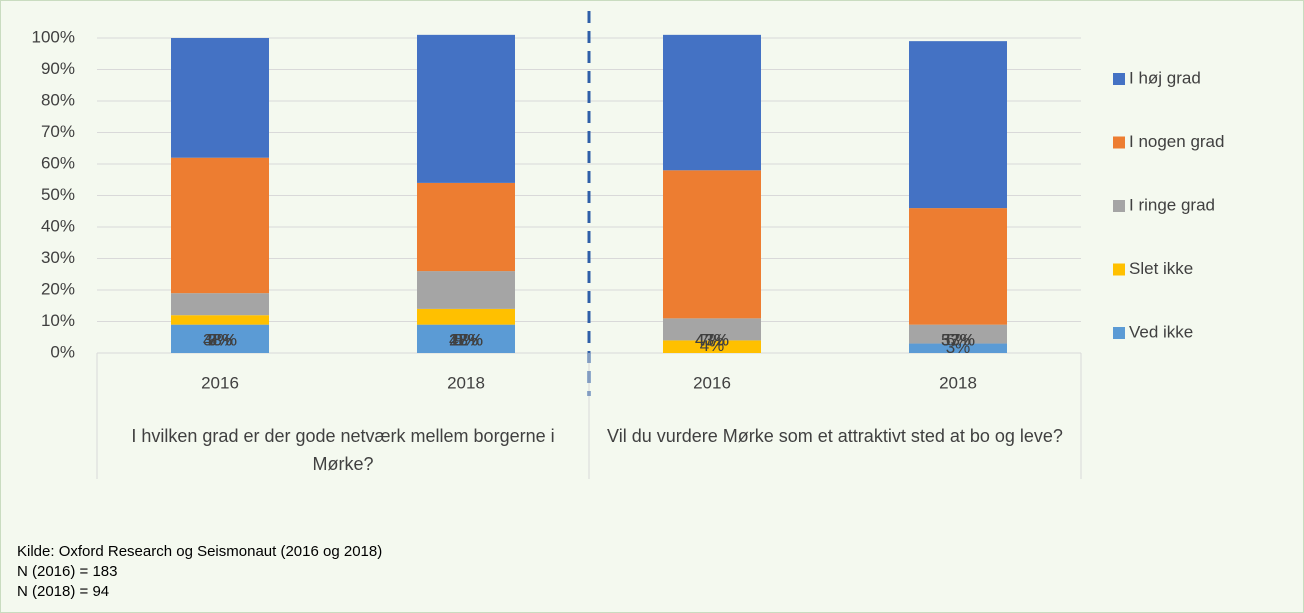 The height and width of the screenshot is (613, 1304). Describe the element at coordinates (1165, 77) in the screenshot. I see `legend-label: I høj grad` at that location.